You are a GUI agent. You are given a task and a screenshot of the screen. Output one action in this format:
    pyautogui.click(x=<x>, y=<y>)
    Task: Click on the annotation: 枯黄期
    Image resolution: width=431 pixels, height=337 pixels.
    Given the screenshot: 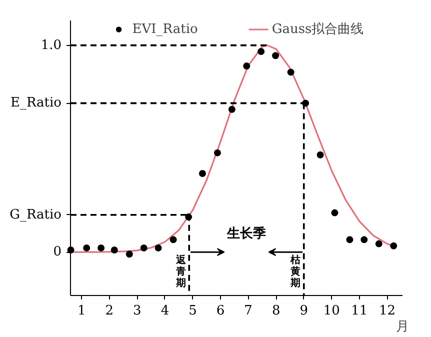 What is the action you would take?
    pyautogui.click(x=295, y=272)
    